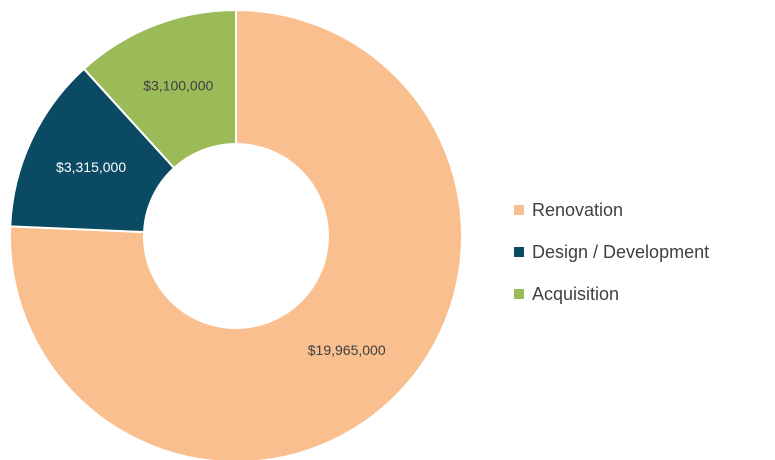 The height and width of the screenshot is (460, 775). Describe the element at coordinates (347, 350) in the screenshot. I see `data-label: $19,965,000` at that location.